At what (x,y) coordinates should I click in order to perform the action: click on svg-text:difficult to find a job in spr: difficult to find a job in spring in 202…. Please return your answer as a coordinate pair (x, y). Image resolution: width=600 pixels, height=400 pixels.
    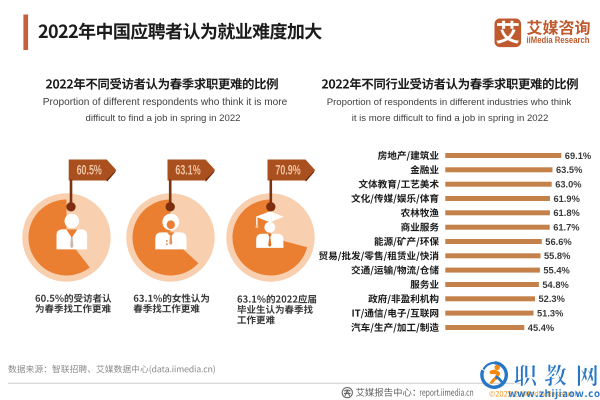
    Looking at the image, I should click on (162, 118).